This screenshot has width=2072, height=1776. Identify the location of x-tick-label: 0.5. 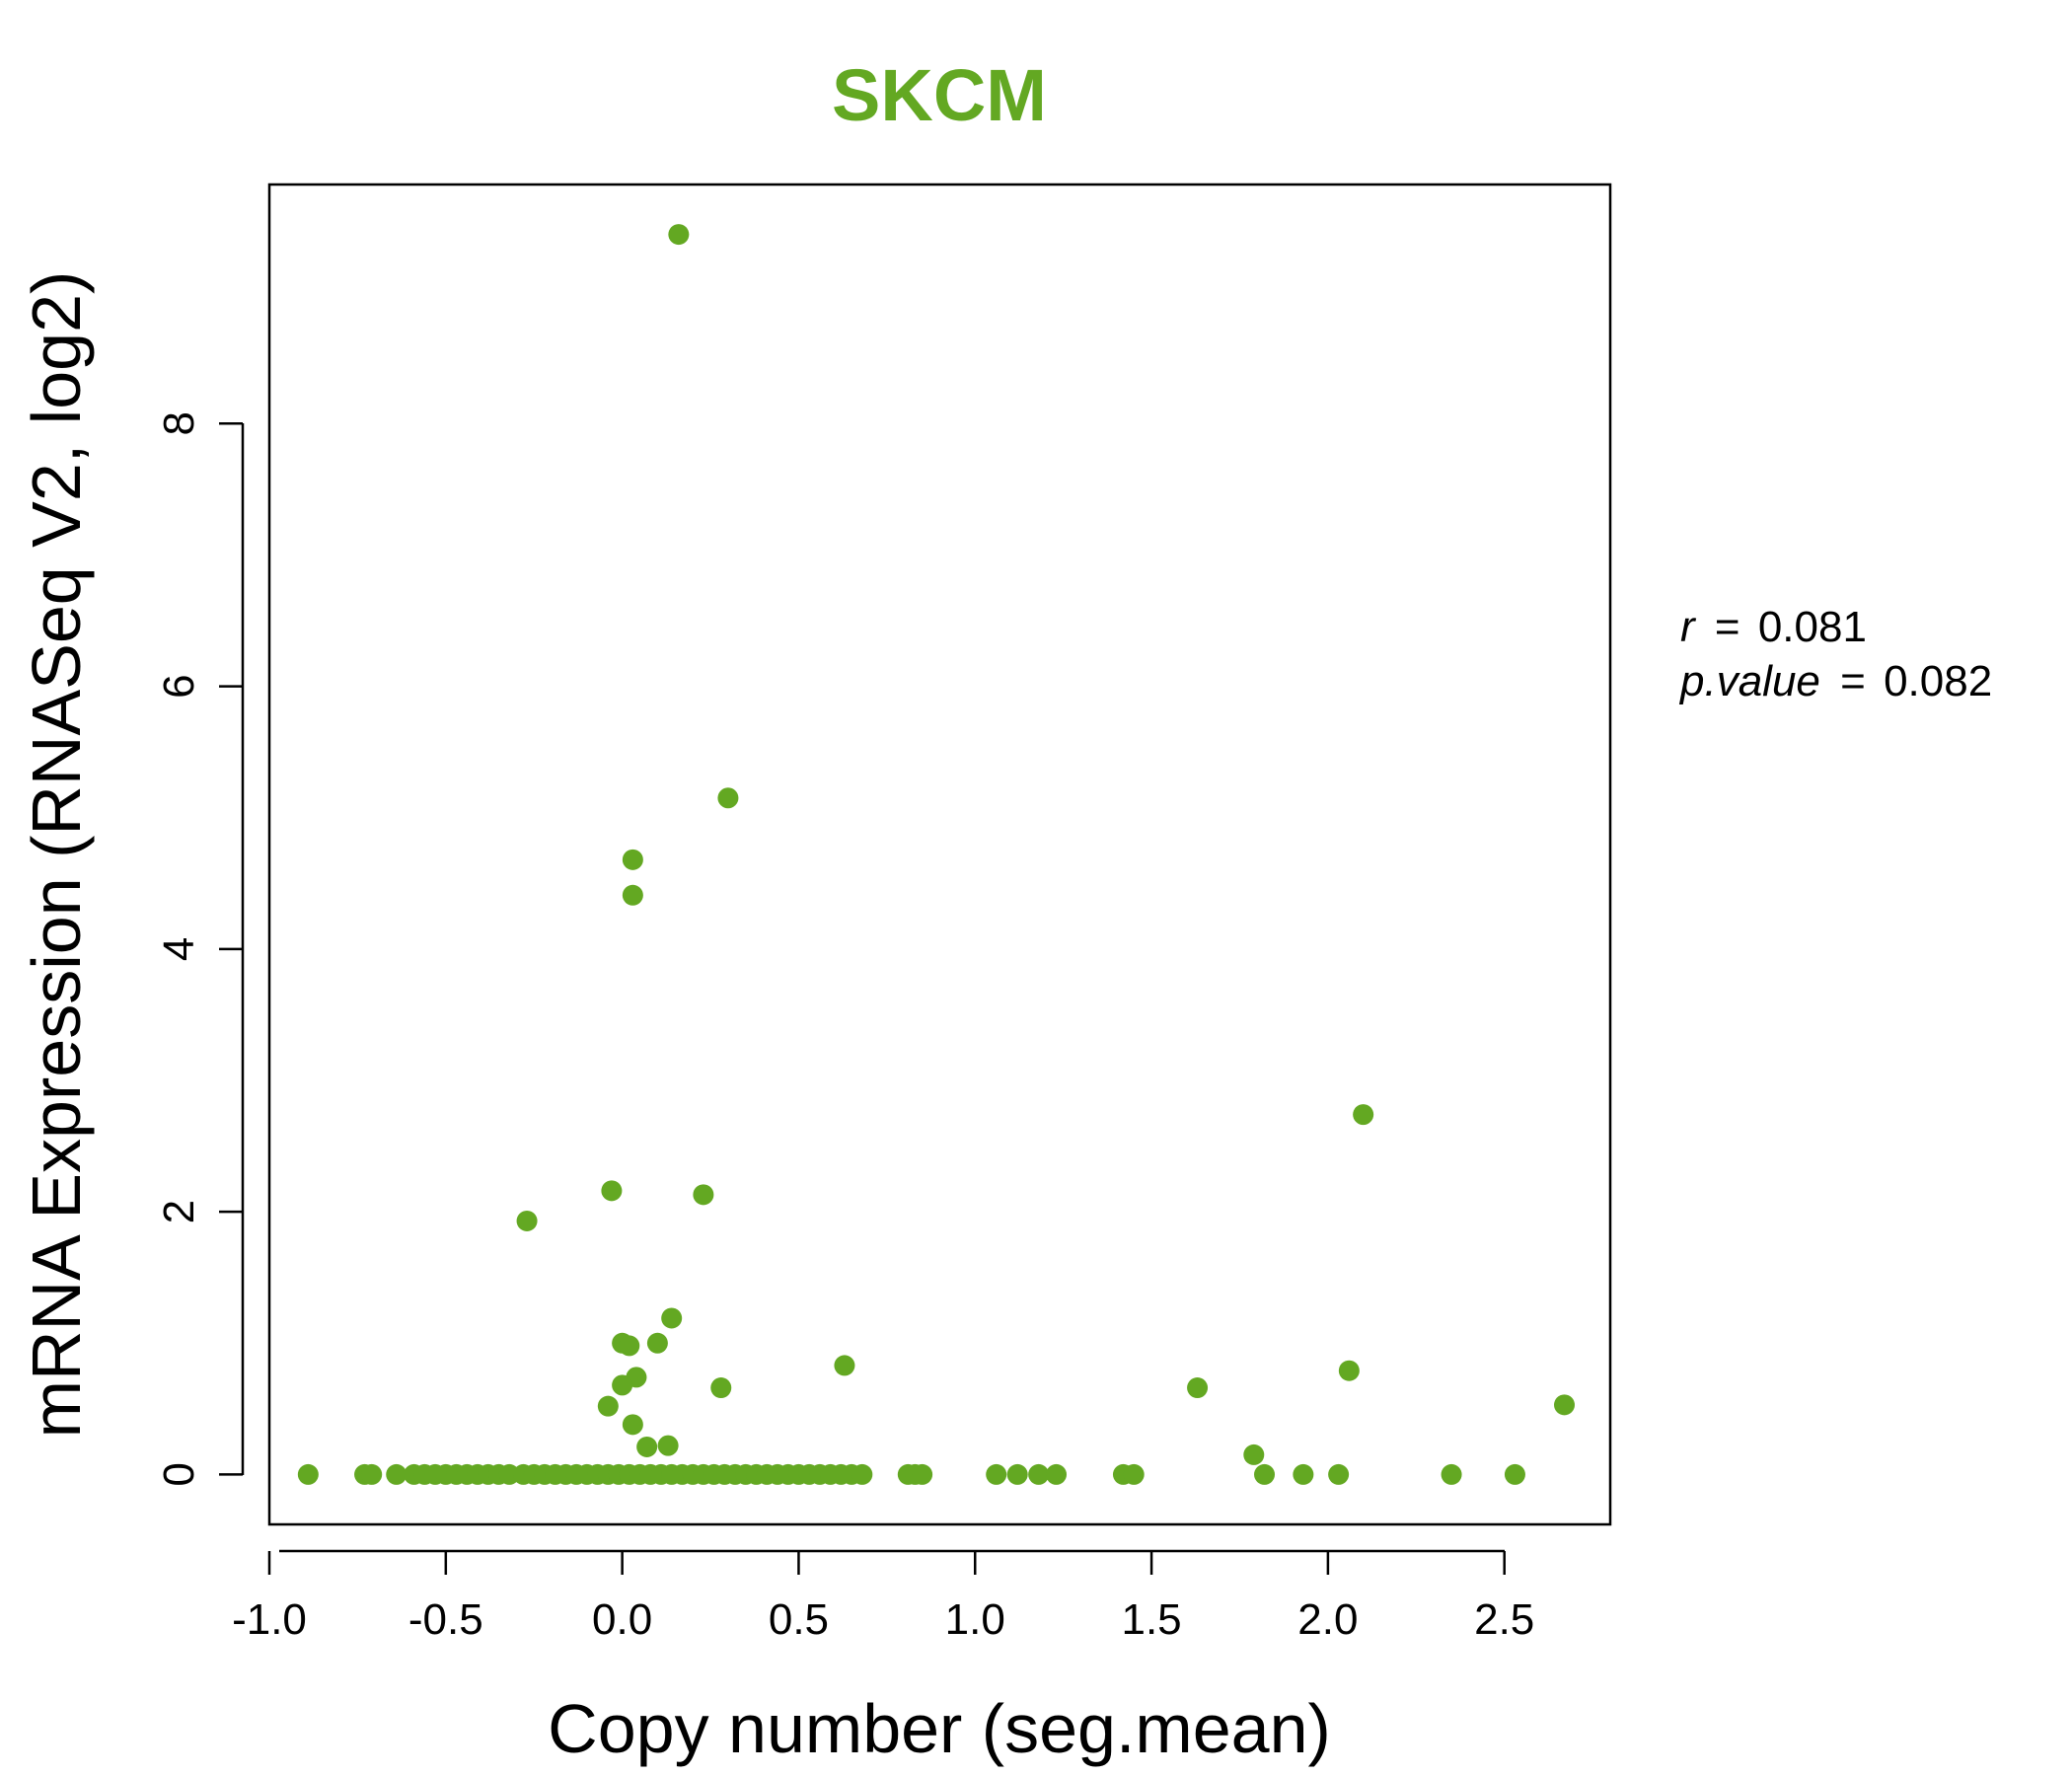
(799, 1620).